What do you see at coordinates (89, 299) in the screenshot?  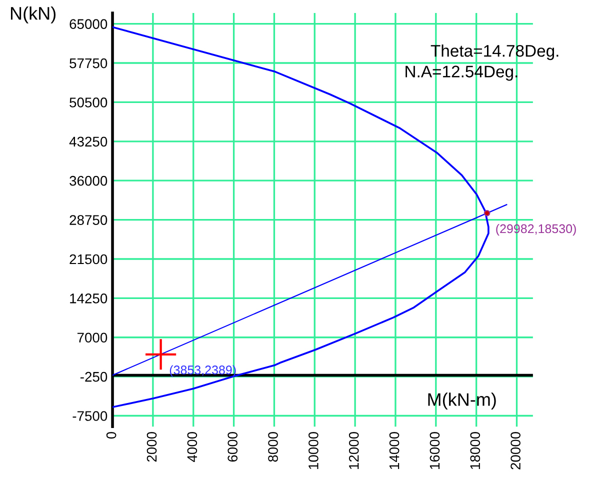 I see `y-tick-label: 14250` at bounding box center [89, 299].